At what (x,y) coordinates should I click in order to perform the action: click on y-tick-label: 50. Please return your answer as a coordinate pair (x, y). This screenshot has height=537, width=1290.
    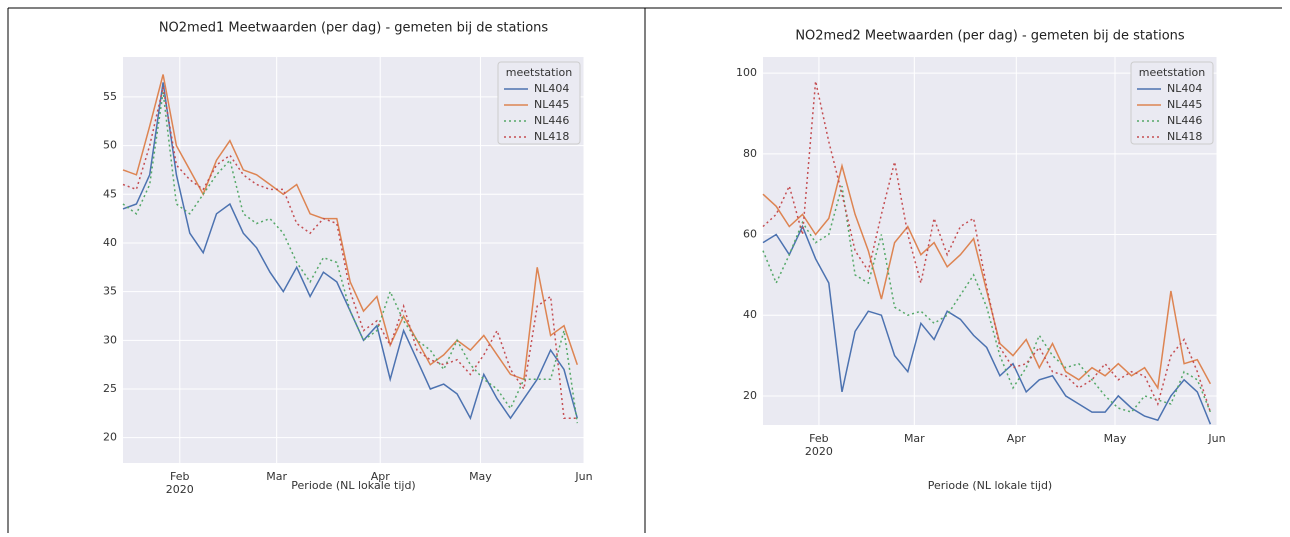
    Looking at the image, I should click on (110, 145).